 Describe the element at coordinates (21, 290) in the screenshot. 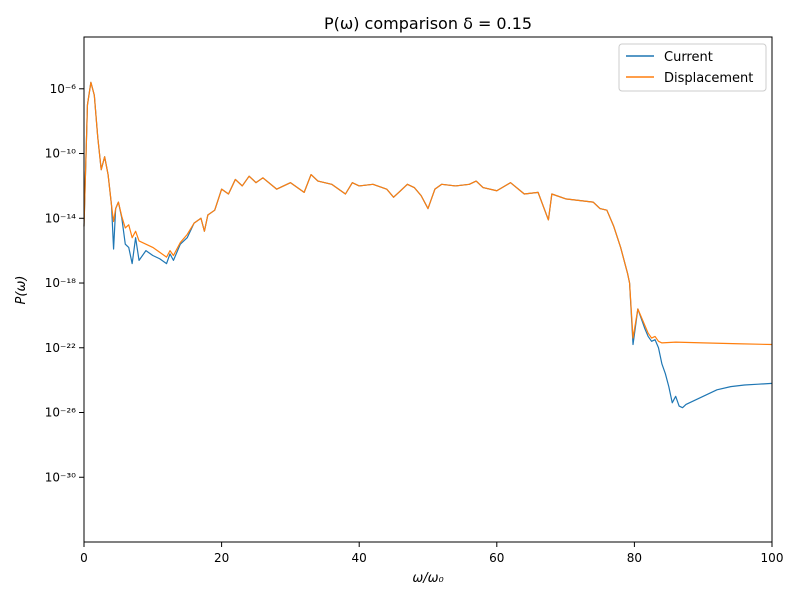

I see `y-axis-label: P(ω)` at that location.